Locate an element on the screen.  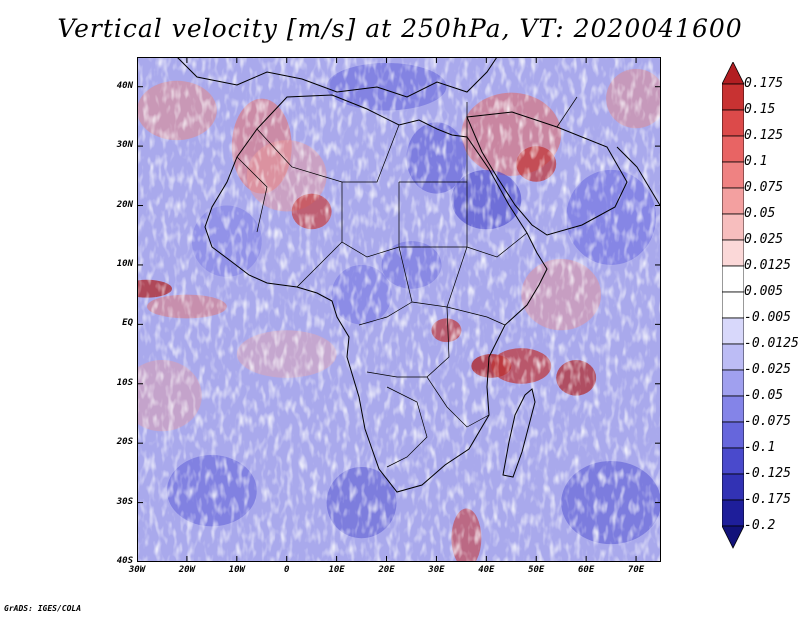
lat-tick-label: 20N is located at coordinates (124, 204).